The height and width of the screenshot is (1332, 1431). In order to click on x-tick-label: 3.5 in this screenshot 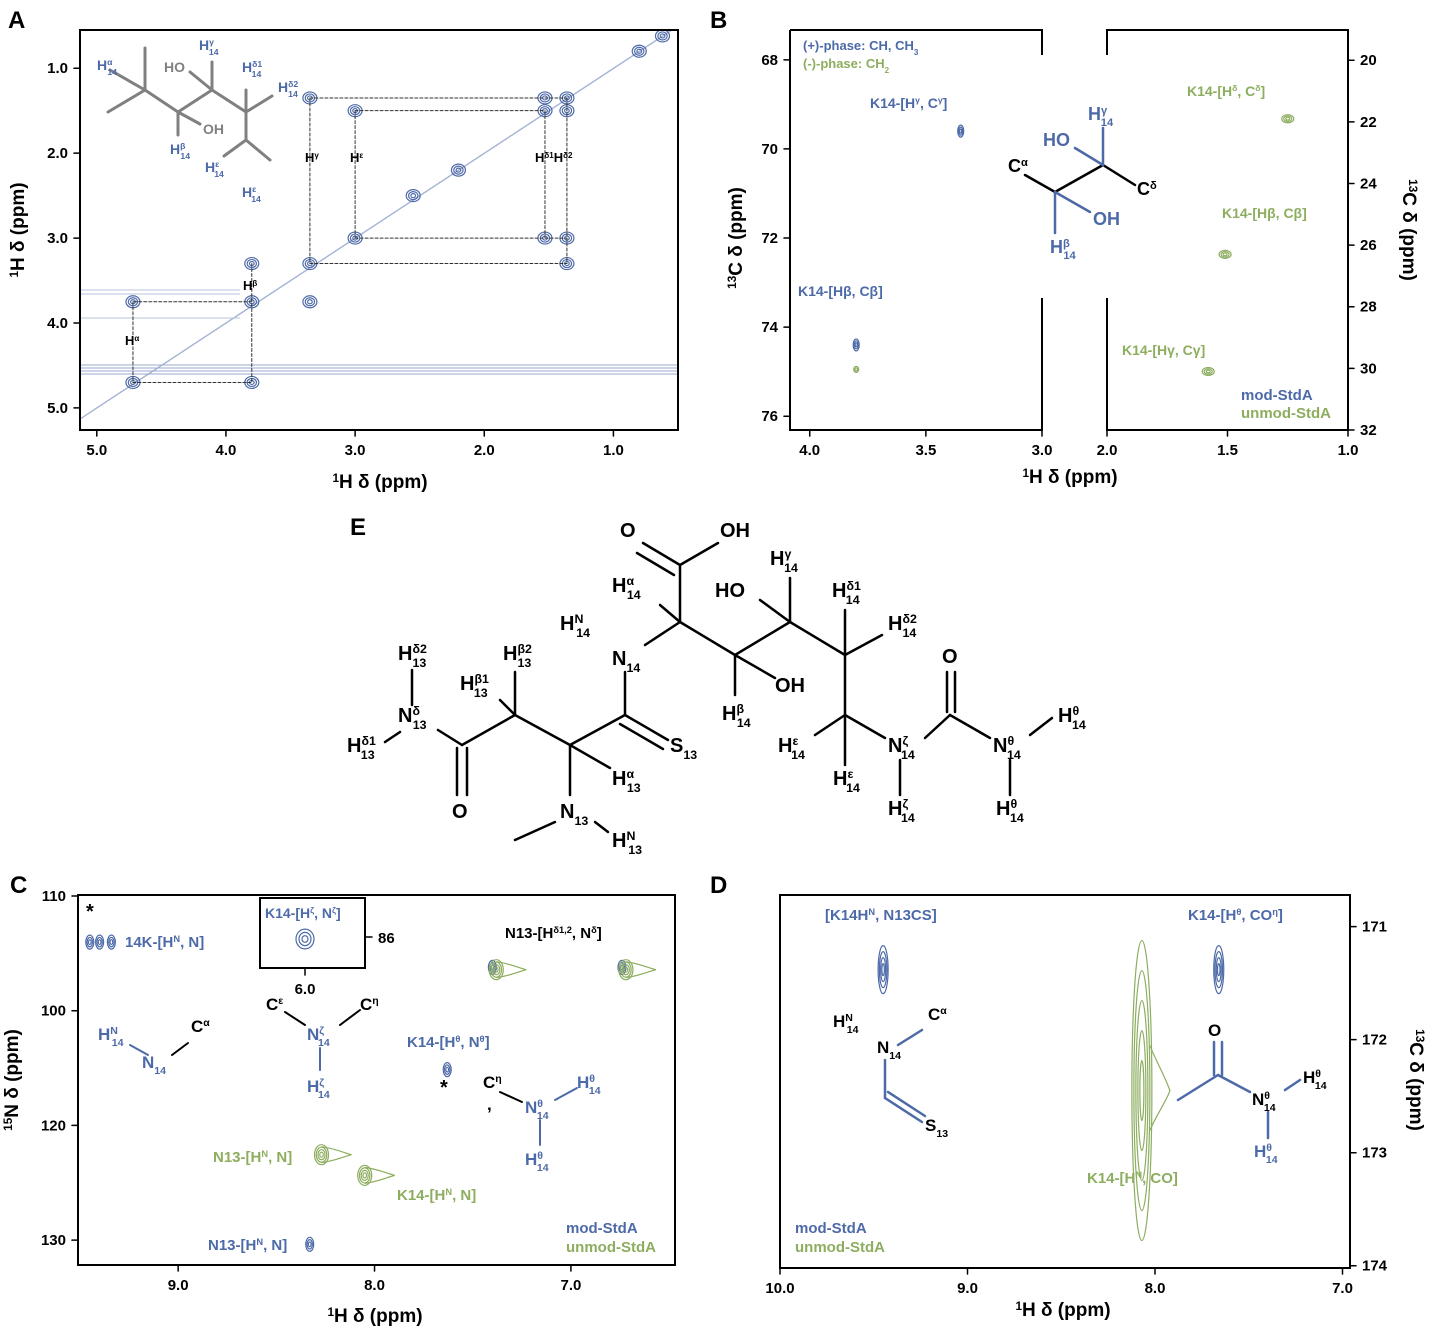, I will do `click(925, 450)`.